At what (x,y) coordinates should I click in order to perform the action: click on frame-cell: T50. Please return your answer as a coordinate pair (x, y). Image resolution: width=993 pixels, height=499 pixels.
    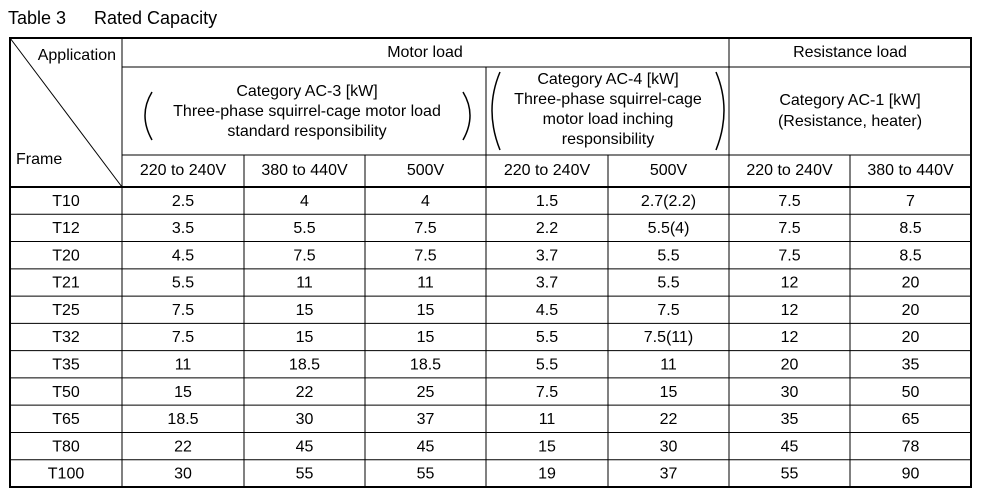
    Looking at the image, I should click on (66, 392).